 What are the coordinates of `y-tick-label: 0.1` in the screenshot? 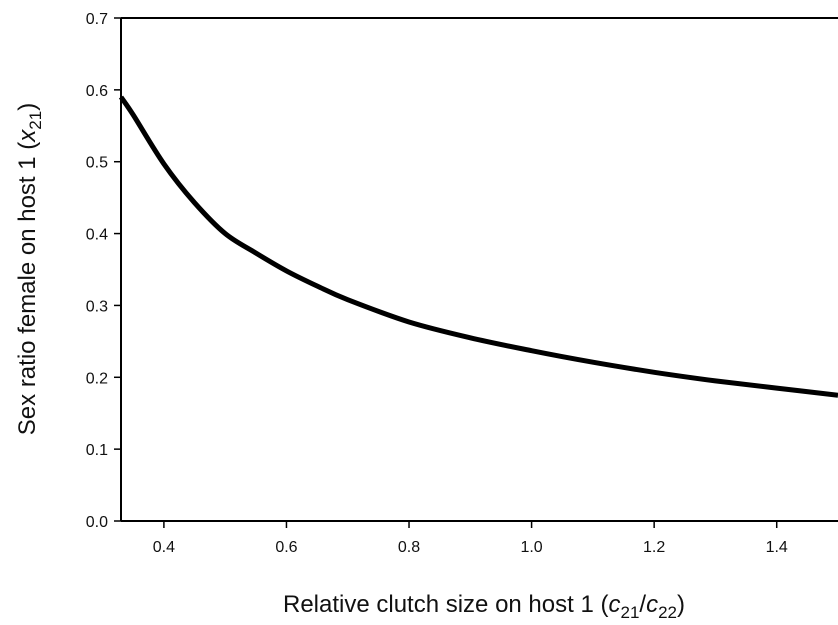 It's located at (97, 450).